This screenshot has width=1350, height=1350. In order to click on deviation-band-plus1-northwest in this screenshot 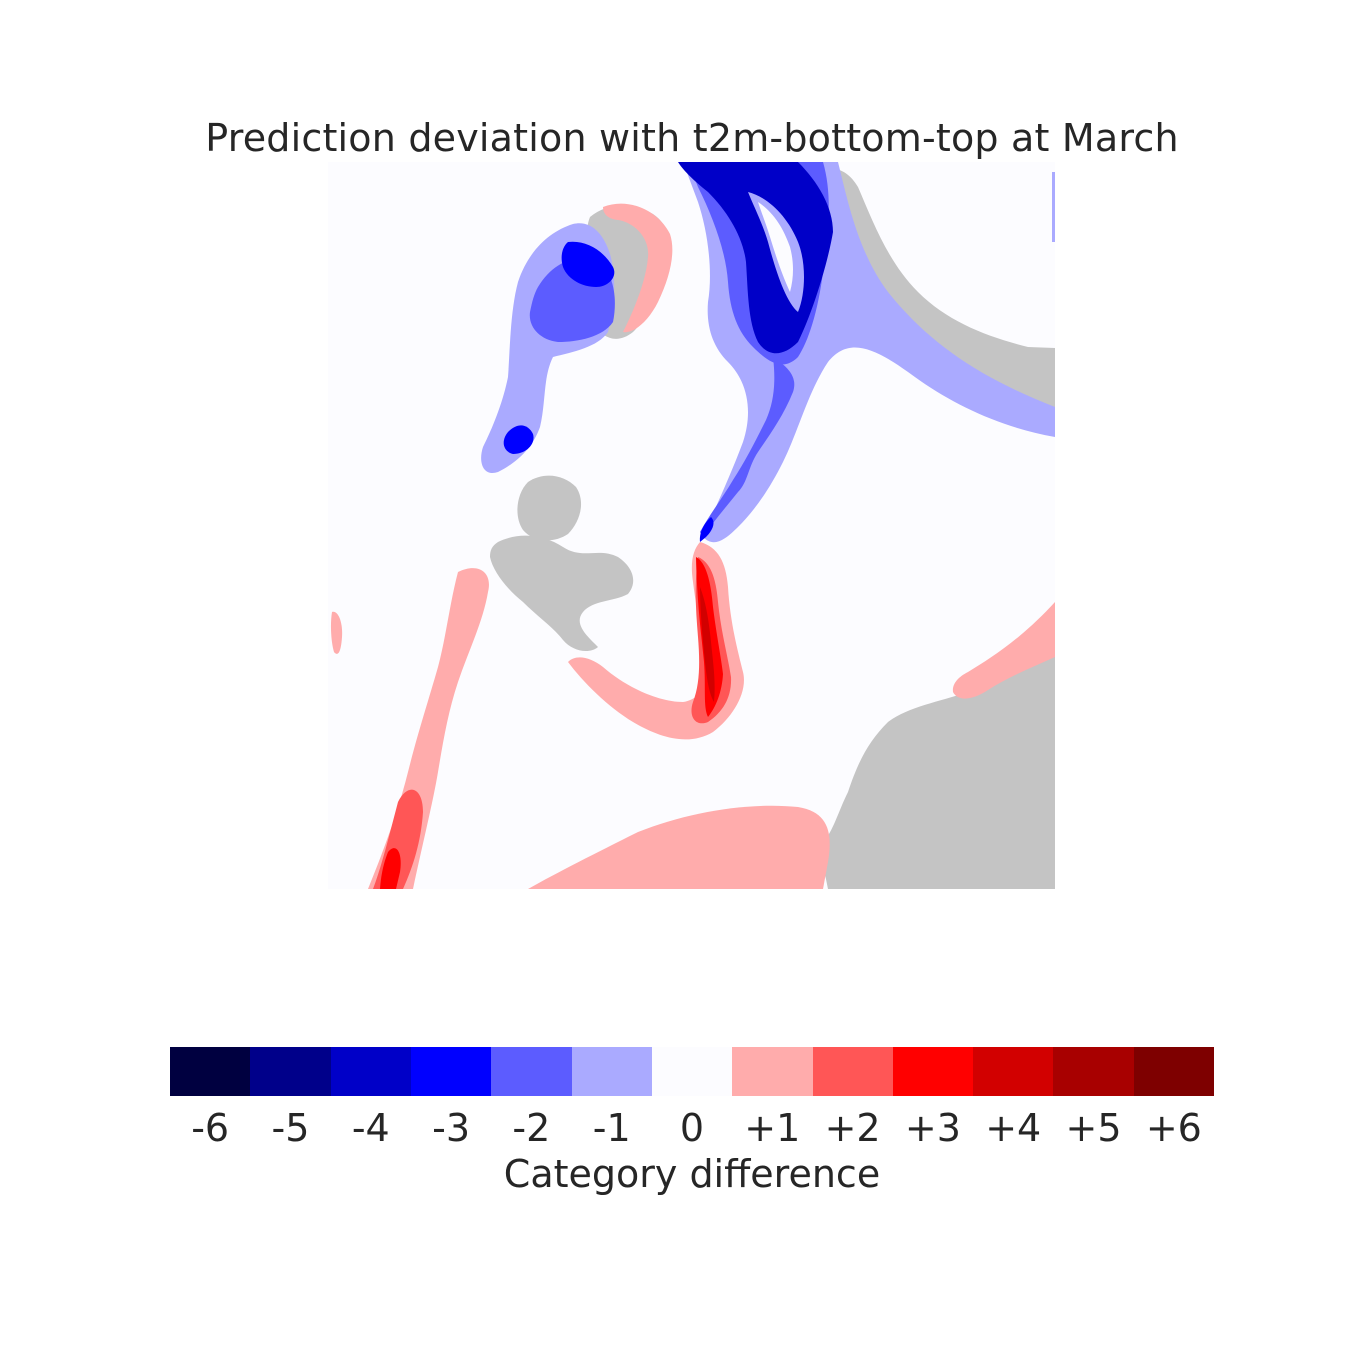, I will do `click(638, 268)`.